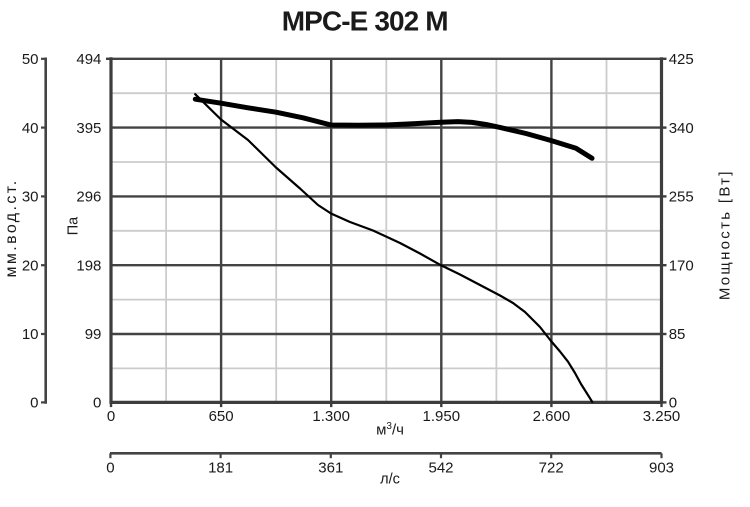 The image size is (750, 507). What do you see at coordinates (390, 480) in the screenshot?
I see `svg-text: л/с` at bounding box center [390, 480].